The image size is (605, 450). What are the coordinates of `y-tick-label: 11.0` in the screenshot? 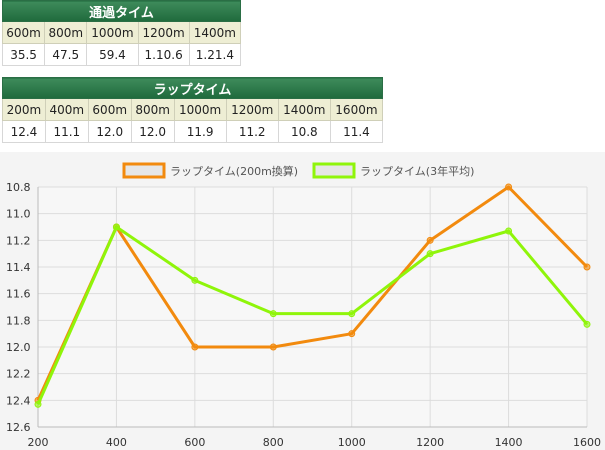 It's located at (18, 214).